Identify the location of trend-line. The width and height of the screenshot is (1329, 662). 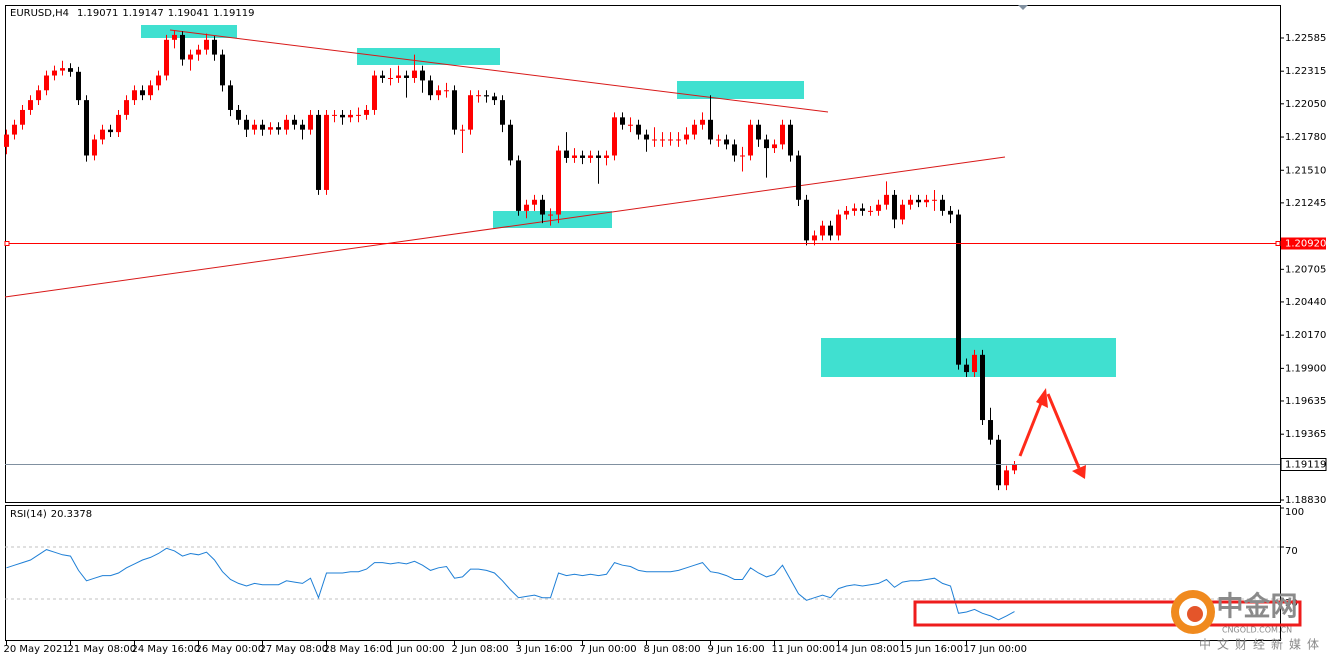
(499, 71).